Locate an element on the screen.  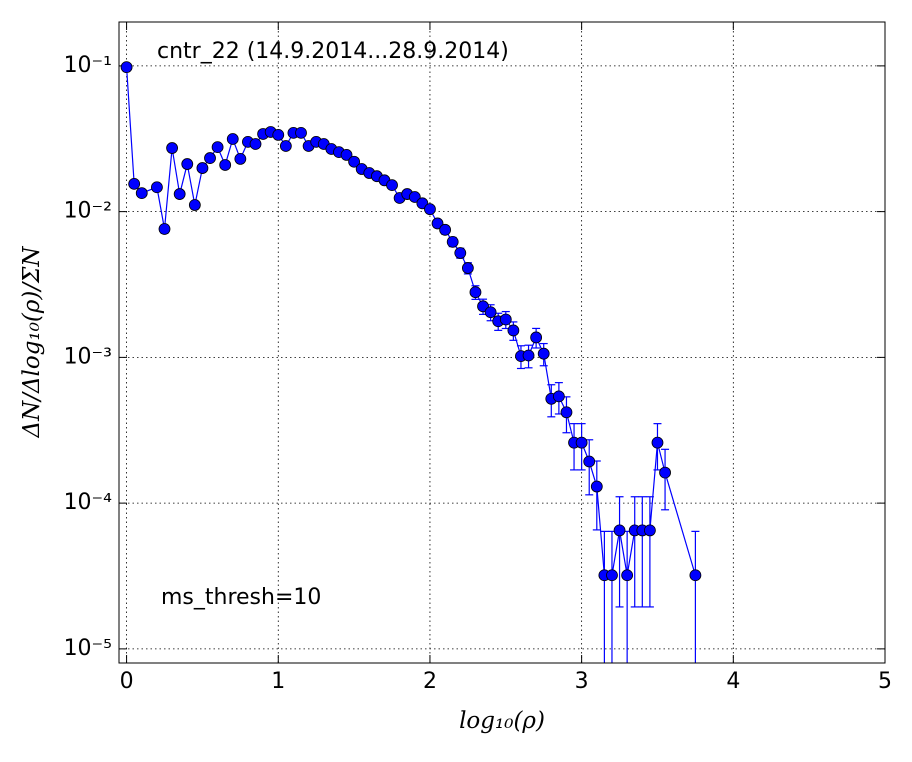
x-tick-label: 0 is located at coordinates (127, 681).